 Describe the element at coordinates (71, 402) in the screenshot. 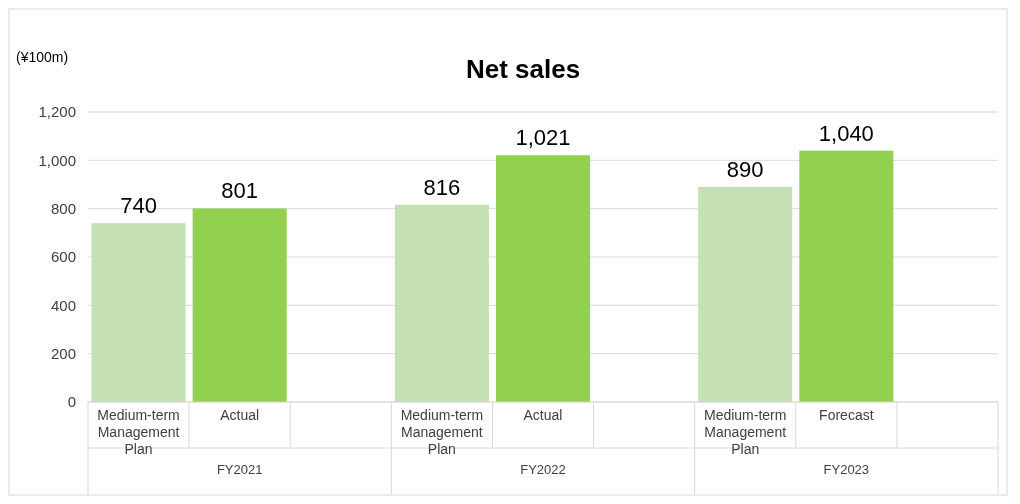

I see `y-tick-label: 0` at that location.